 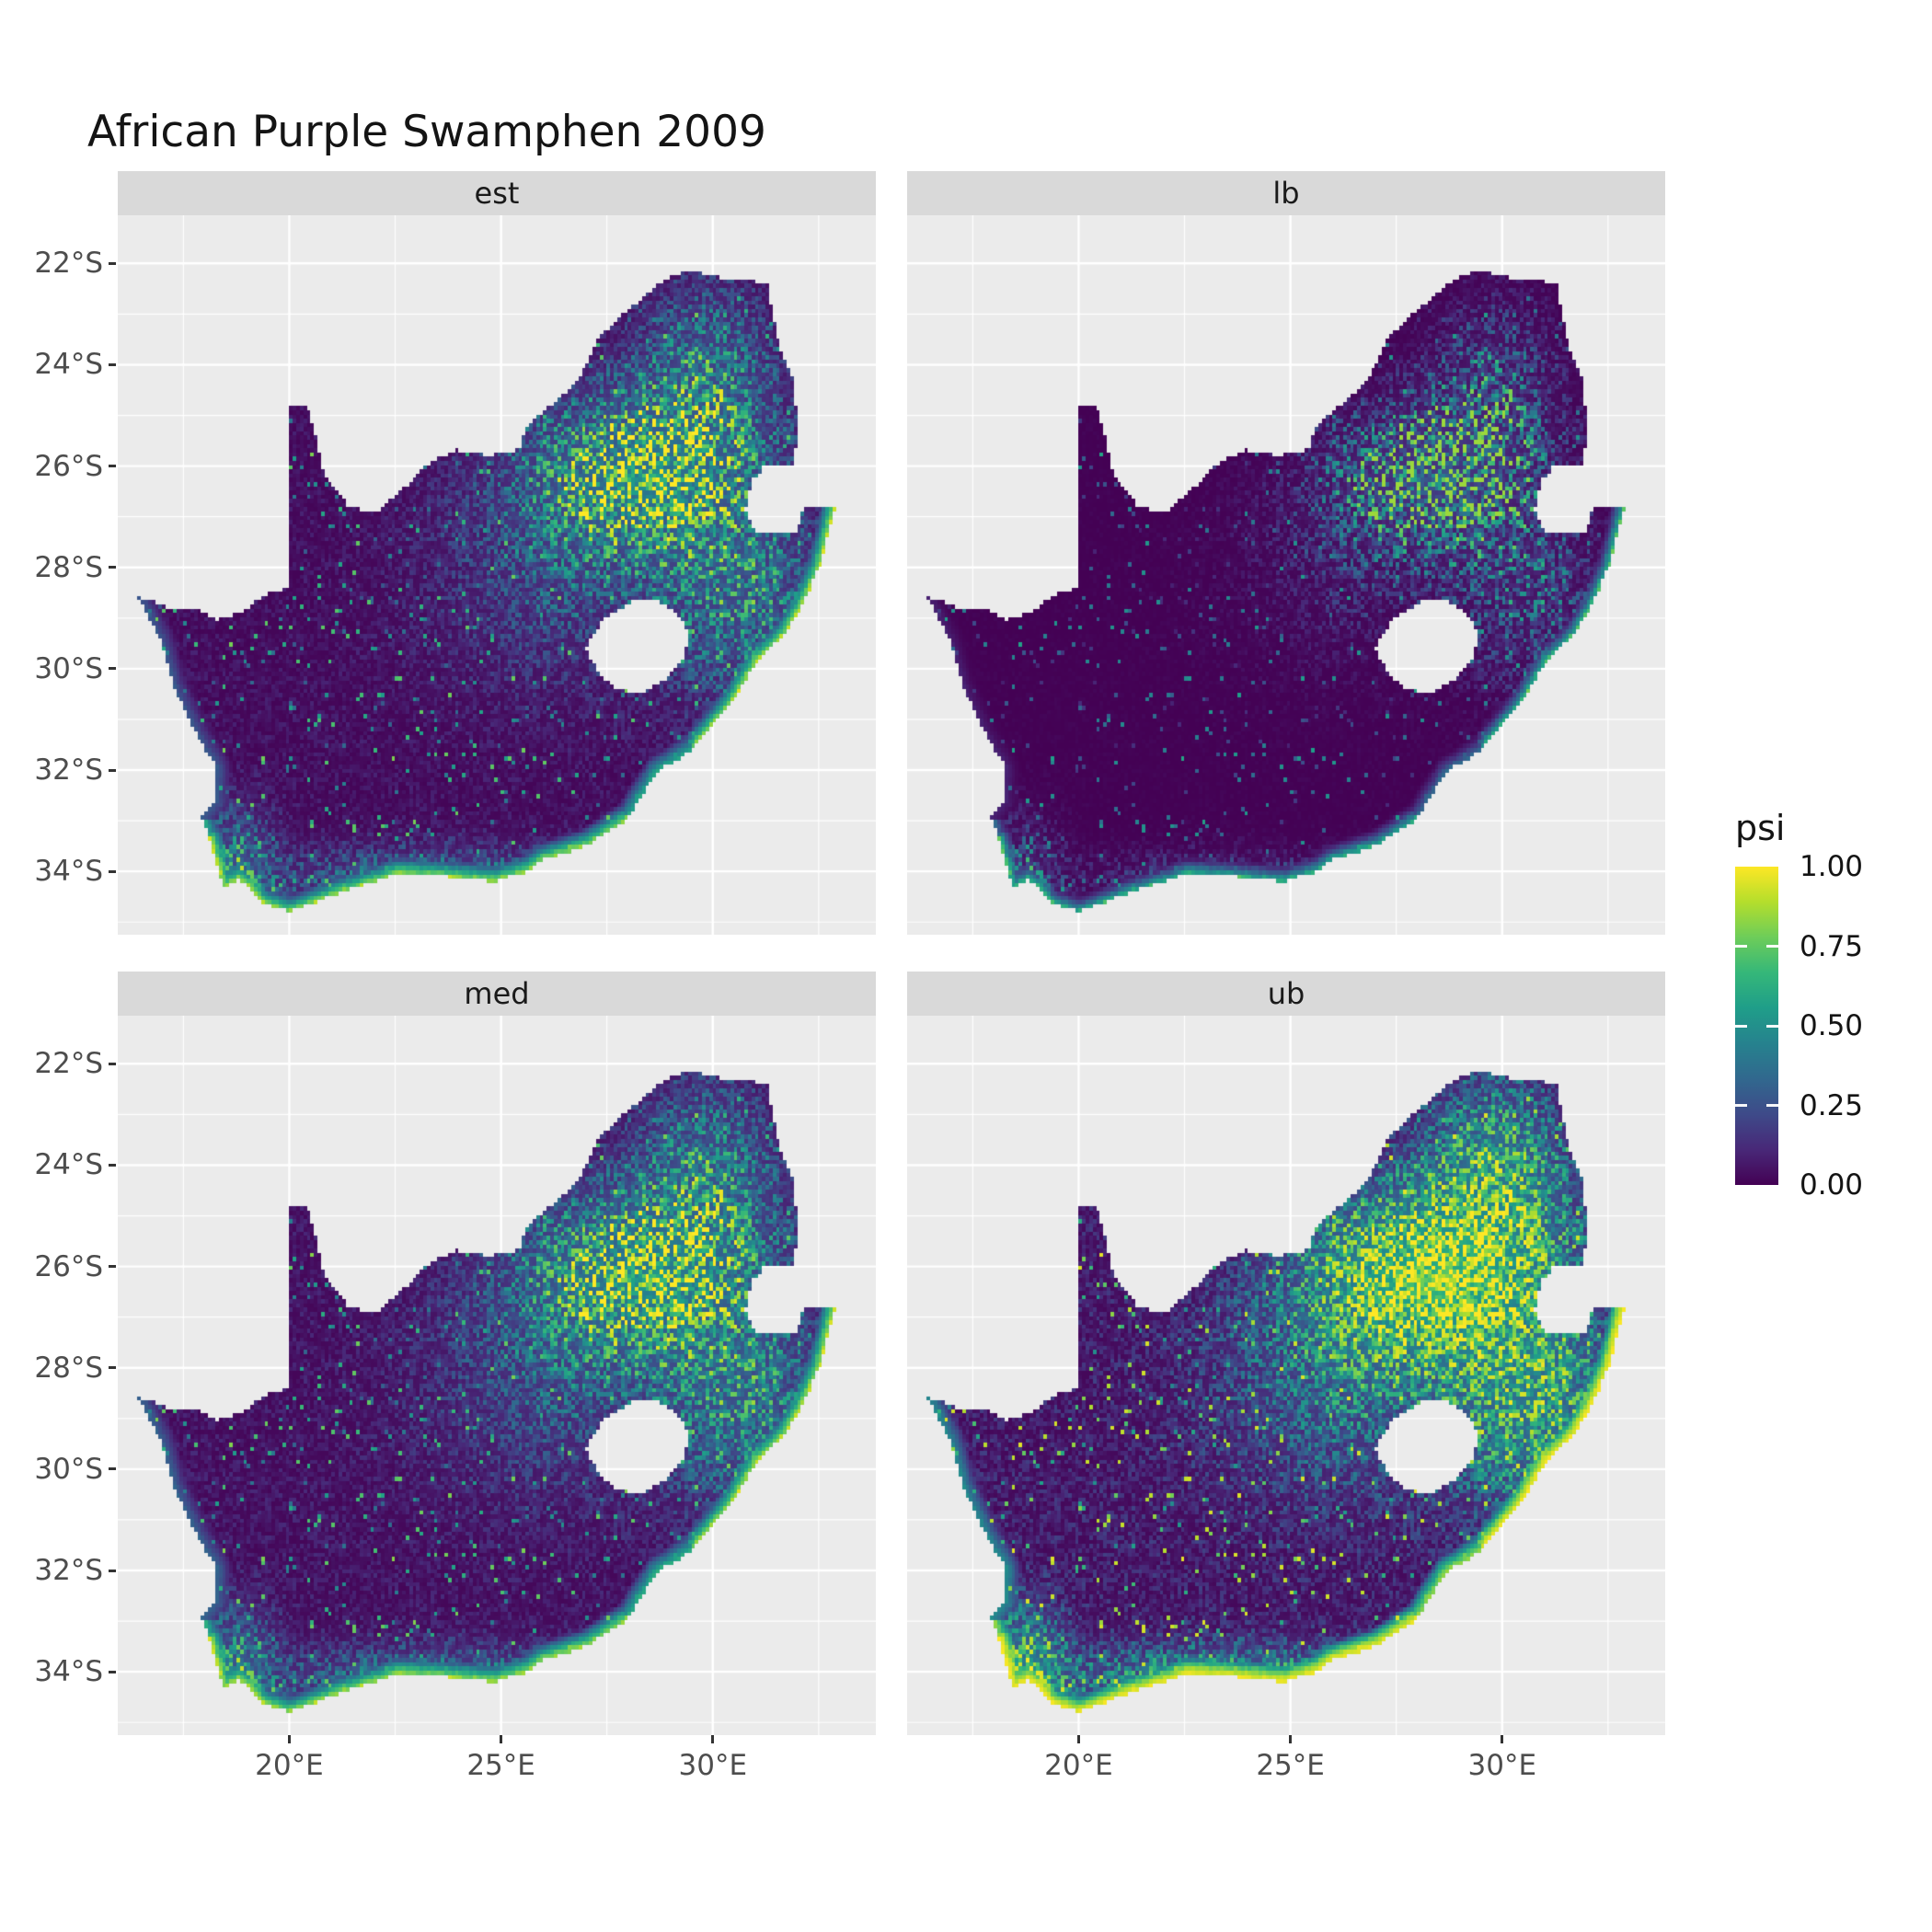 I want to click on legend-label: 1.00, so click(x=1832, y=866).